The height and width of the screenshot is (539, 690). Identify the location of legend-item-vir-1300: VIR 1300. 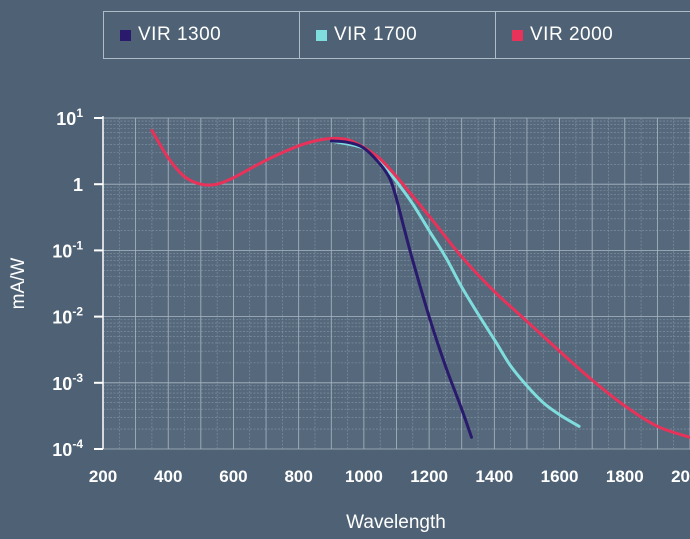
(202, 35).